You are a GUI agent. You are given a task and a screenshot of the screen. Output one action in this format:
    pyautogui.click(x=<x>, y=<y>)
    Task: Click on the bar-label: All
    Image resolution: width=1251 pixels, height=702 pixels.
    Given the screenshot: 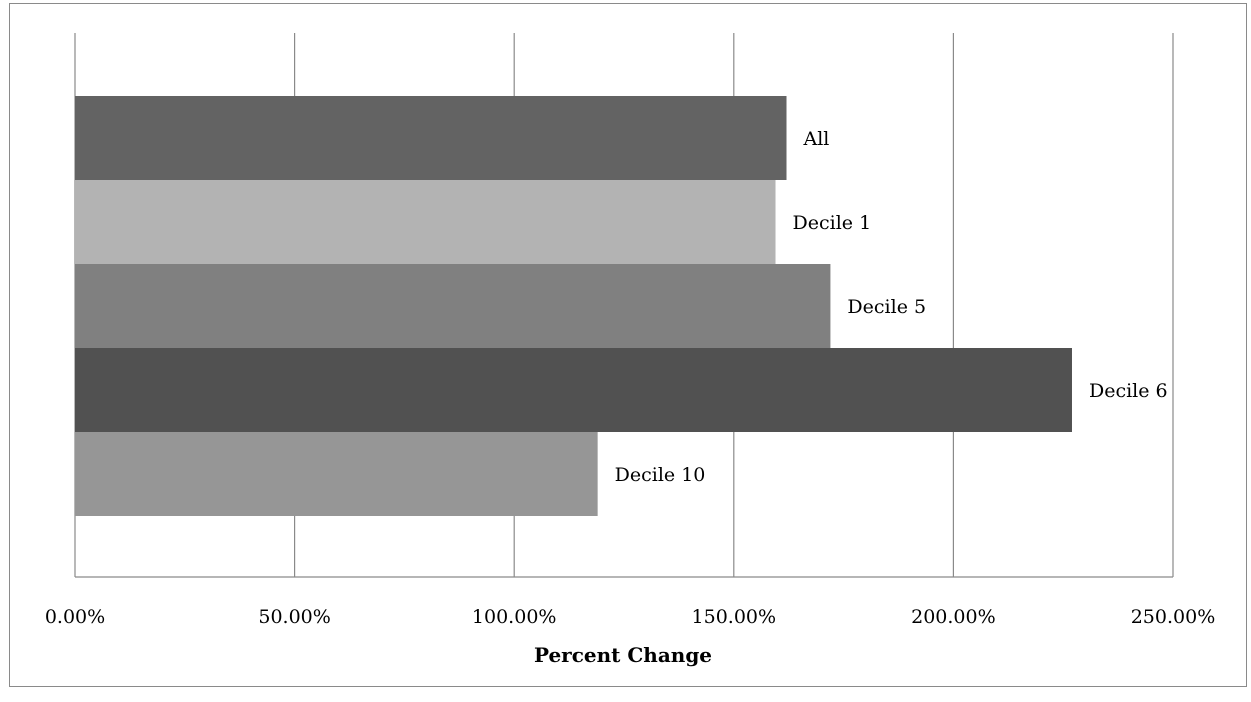 What is the action you would take?
    pyautogui.click(x=816, y=139)
    